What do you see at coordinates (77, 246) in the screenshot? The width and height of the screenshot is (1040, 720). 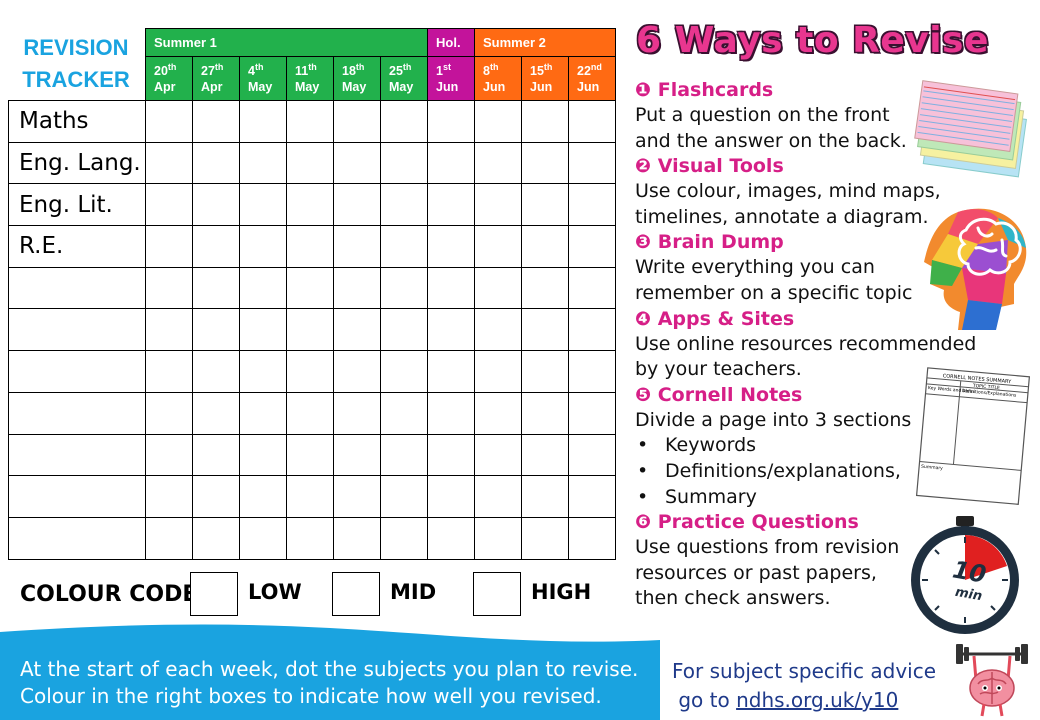 I see `subject-name-cell: R.E.` at bounding box center [77, 246].